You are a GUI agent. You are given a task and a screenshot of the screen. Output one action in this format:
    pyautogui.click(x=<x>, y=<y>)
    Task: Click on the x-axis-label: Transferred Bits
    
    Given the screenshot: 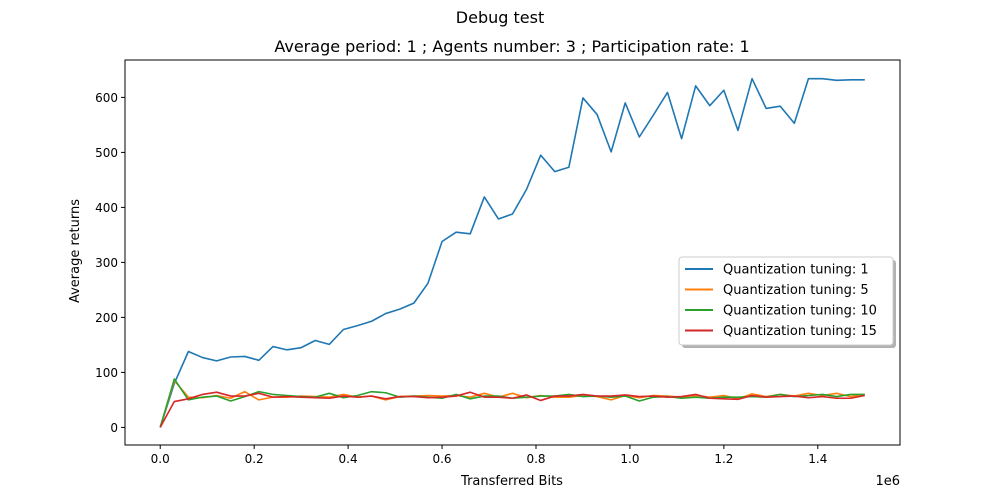 What is the action you would take?
    pyautogui.click(x=511, y=481)
    